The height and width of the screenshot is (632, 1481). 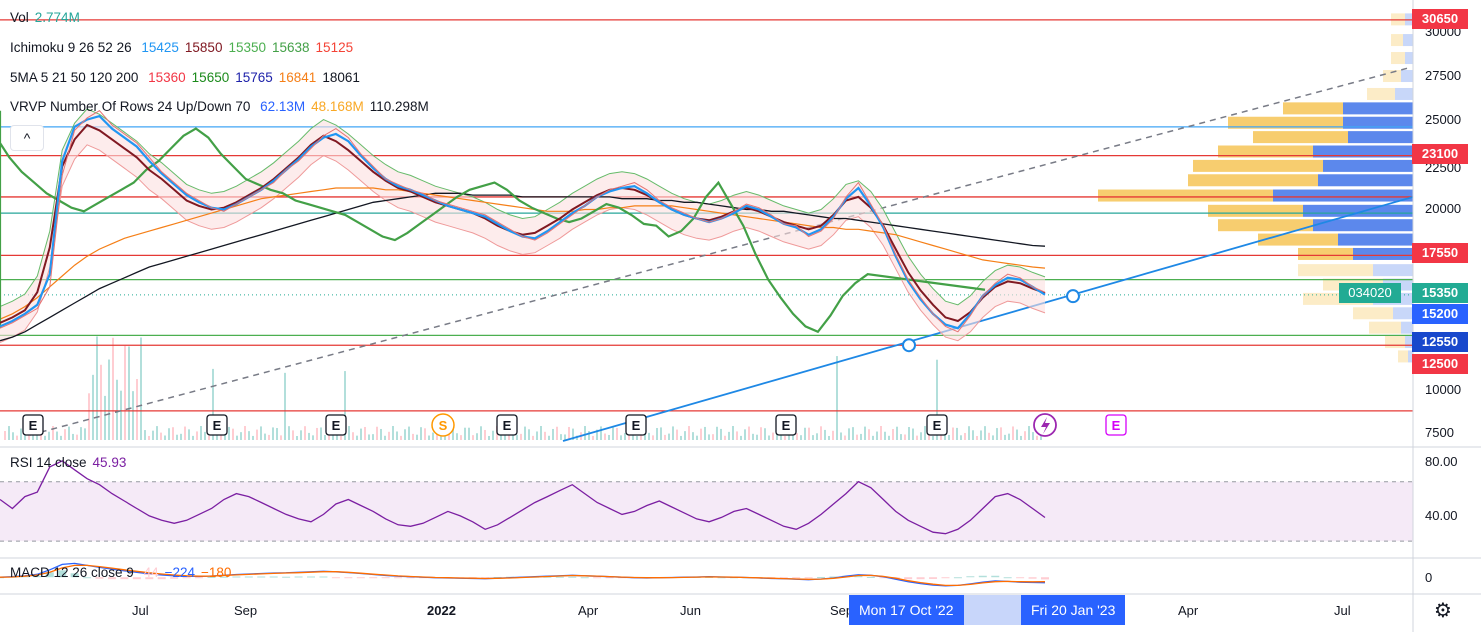 What do you see at coordinates (909, 345) in the screenshot?
I see `trend-anchor-point` at bounding box center [909, 345].